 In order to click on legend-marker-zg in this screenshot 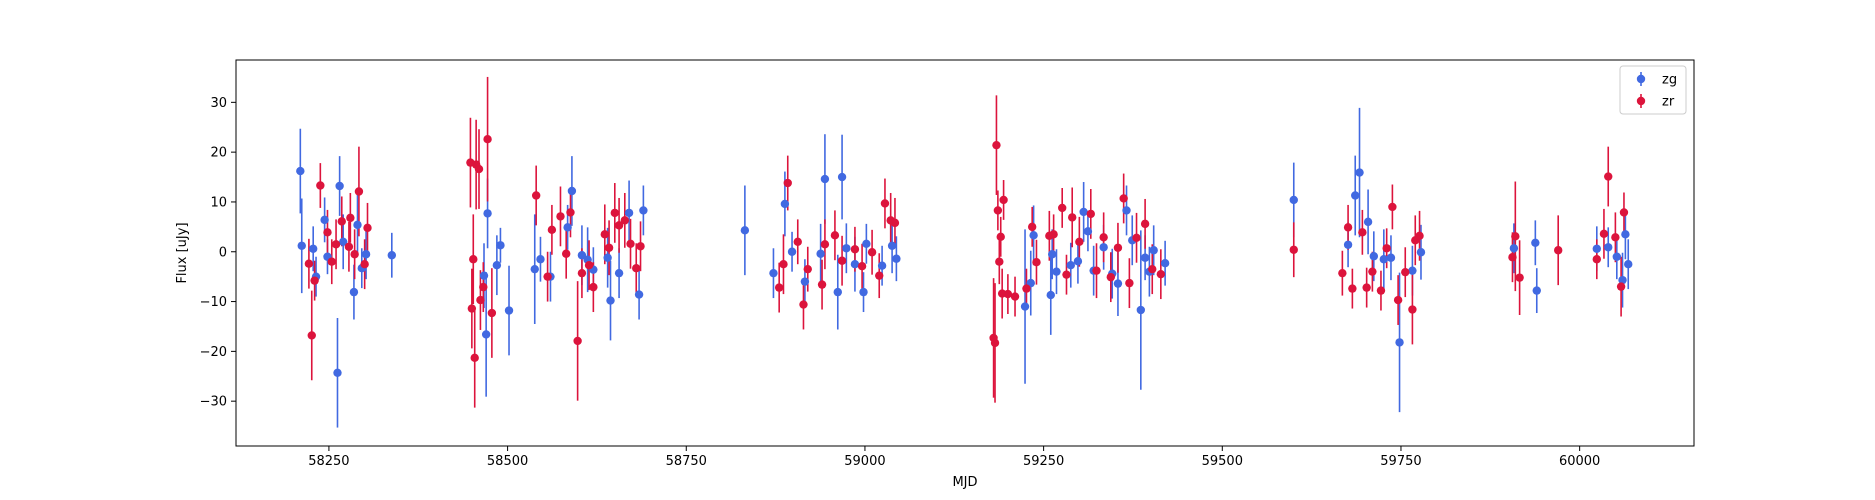, I will do `click(1641, 79)`.